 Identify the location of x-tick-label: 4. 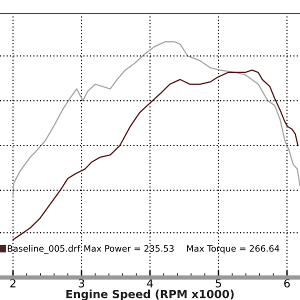
(150, 283).